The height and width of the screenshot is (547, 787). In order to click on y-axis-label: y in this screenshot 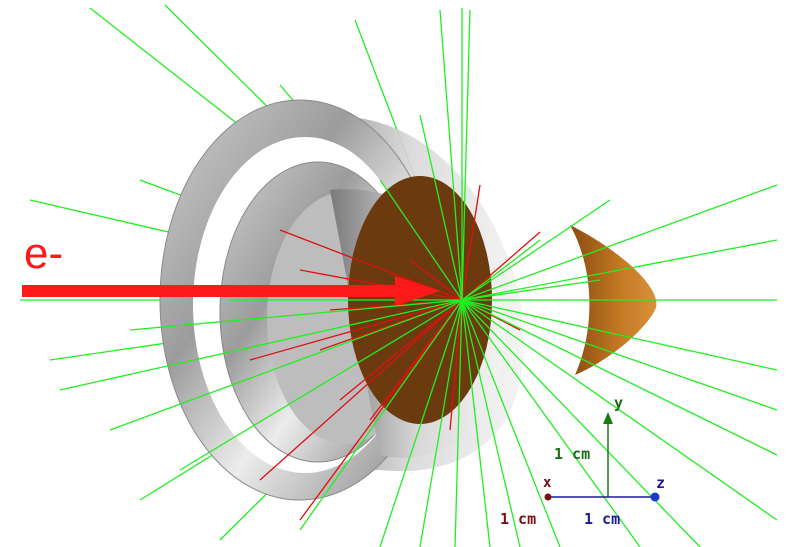, I will do `click(619, 403)`.